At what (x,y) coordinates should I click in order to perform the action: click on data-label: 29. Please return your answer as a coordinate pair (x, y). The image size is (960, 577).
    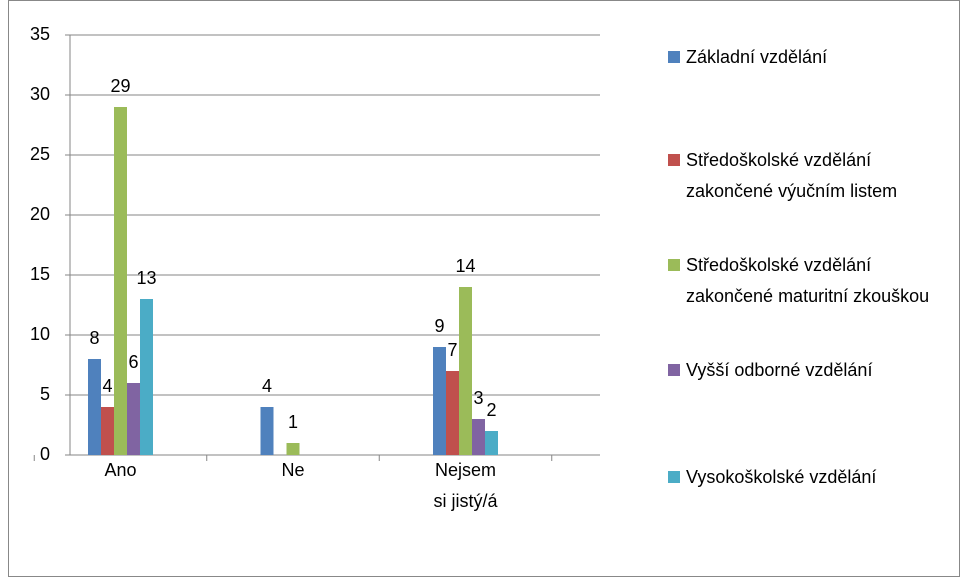
    Looking at the image, I should click on (120, 86).